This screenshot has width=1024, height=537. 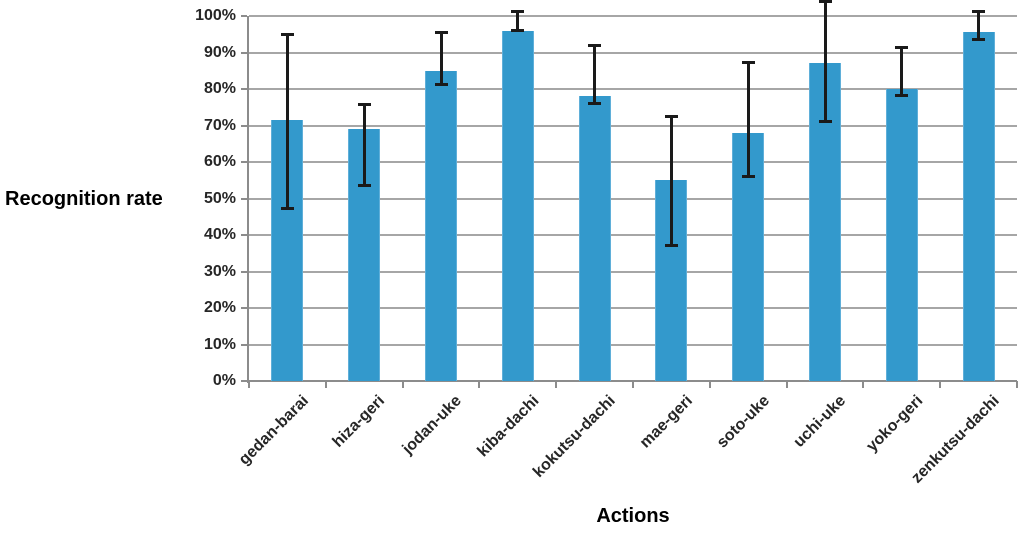 I want to click on x-tick-label-kiba-dachi: kiba-dachi, so click(x=508, y=426).